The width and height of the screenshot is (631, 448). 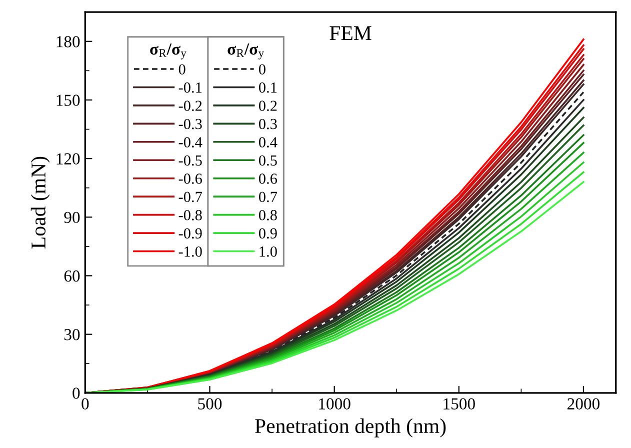 What do you see at coordinates (72, 276) in the screenshot?
I see `y-tick-label: 60` at bounding box center [72, 276].